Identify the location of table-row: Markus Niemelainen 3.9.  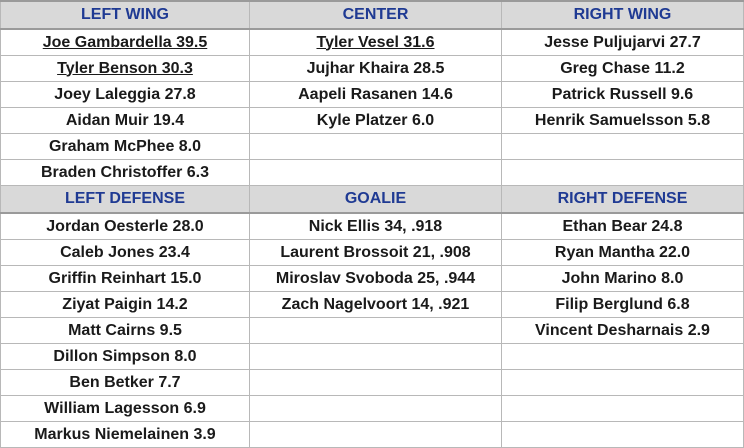
(372, 434).